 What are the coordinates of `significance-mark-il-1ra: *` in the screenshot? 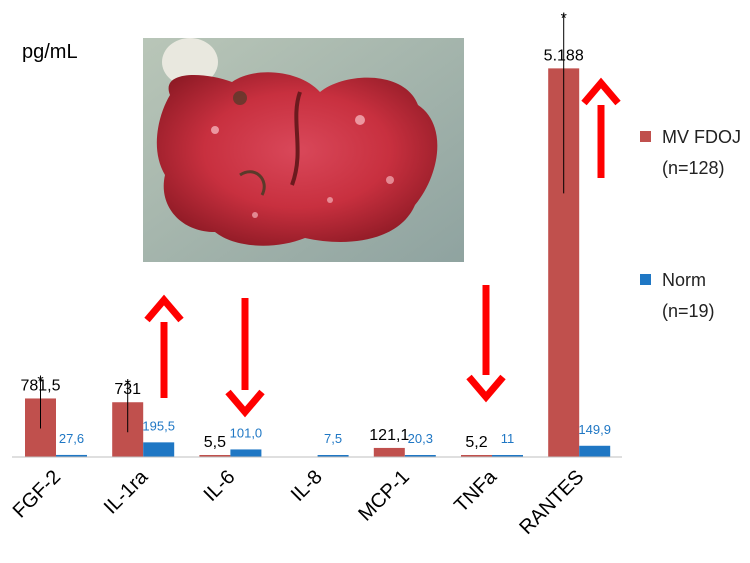 It's located at (128, 385).